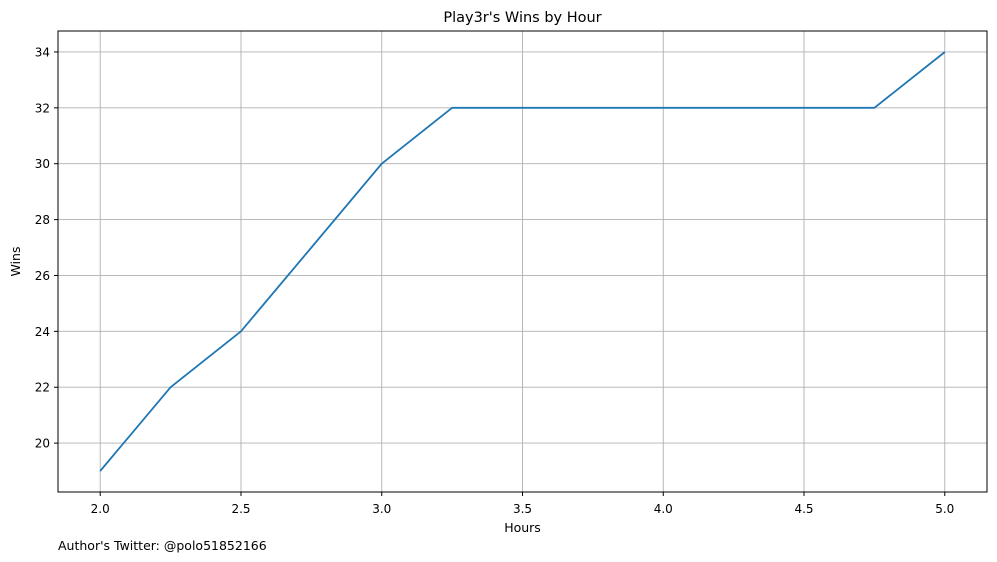  What do you see at coordinates (42, 108) in the screenshot?
I see `y-tick-label: 32` at bounding box center [42, 108].